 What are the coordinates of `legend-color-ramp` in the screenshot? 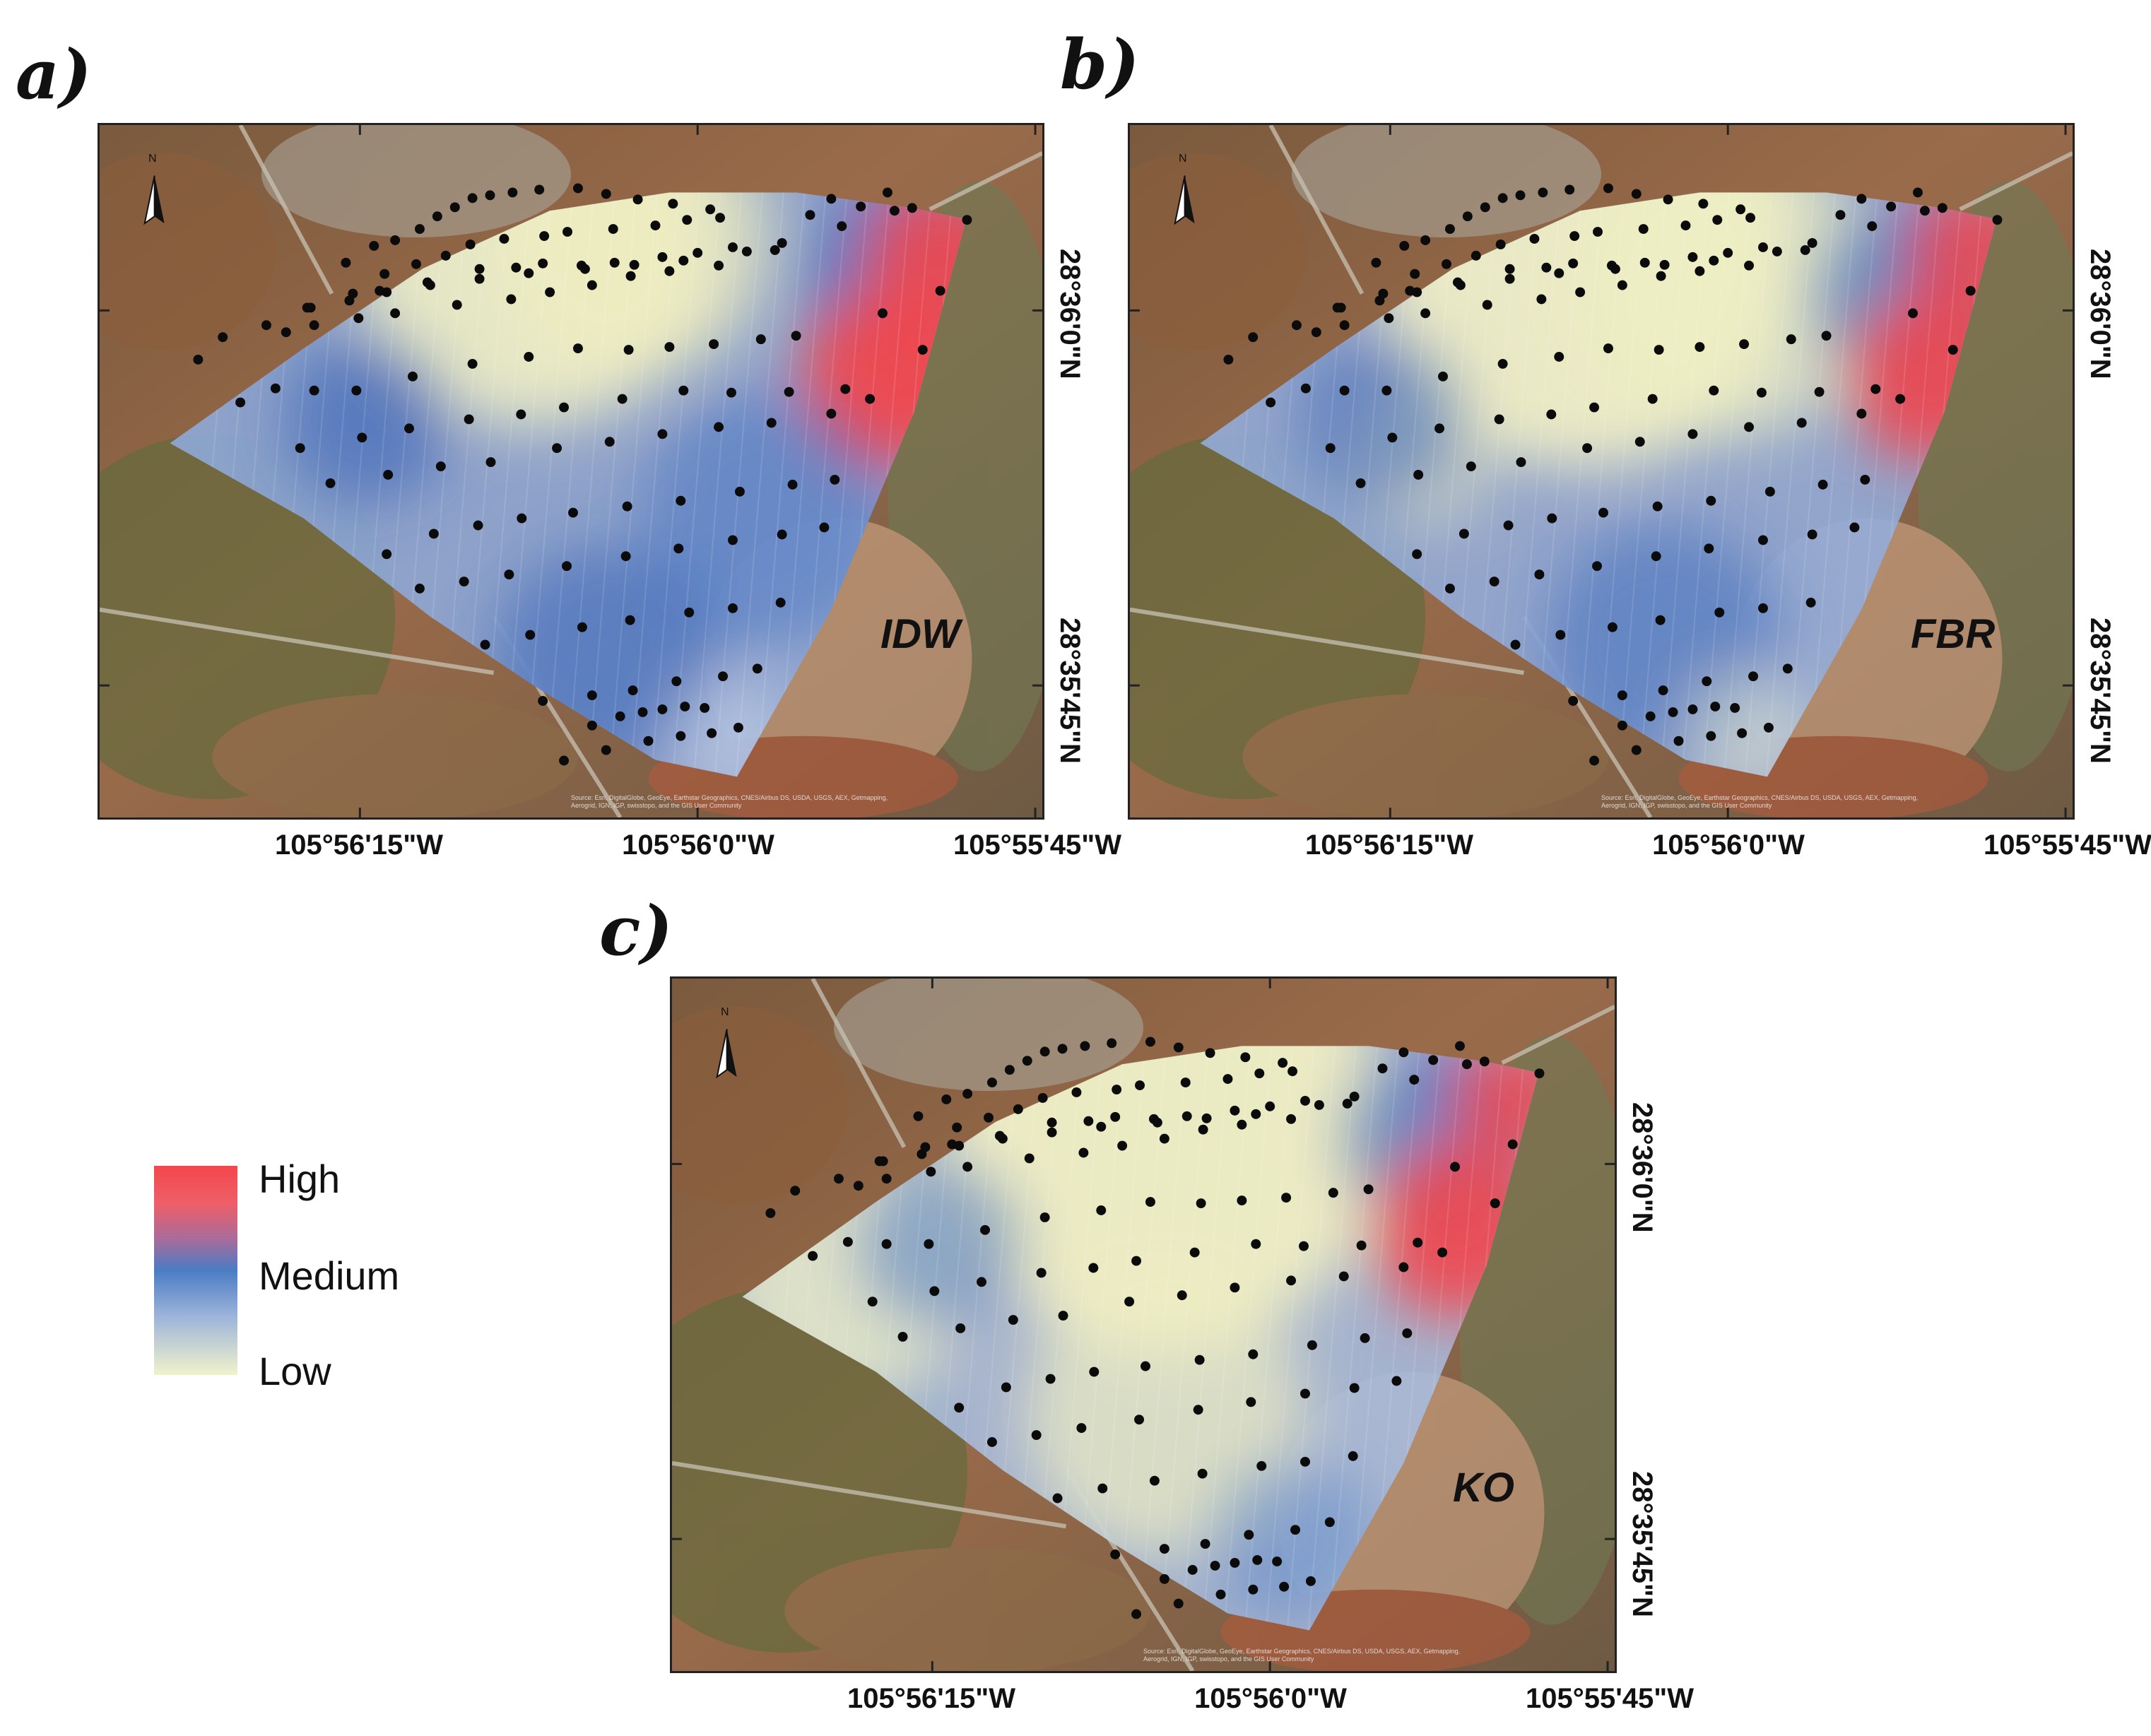 It's located at (196, 1270).